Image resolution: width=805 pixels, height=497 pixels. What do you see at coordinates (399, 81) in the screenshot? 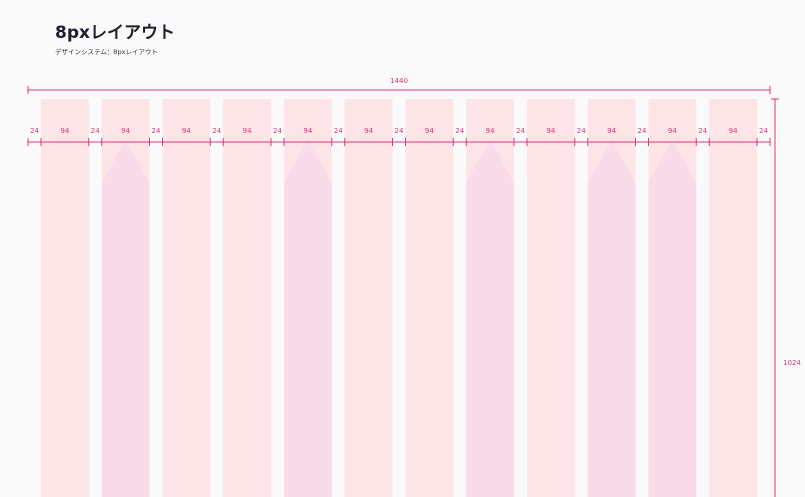
I see `width-label: 1440` at bounding box center [399, 81].